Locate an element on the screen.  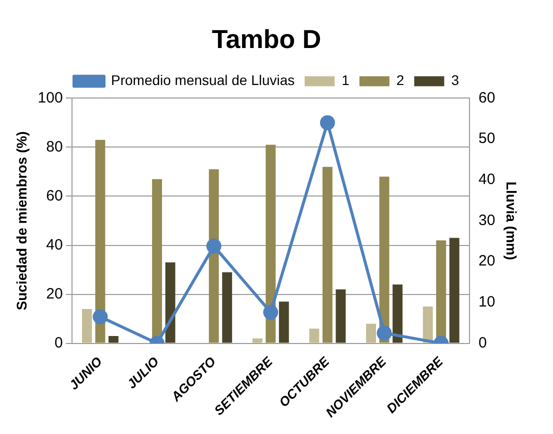
y2-tick-label: 60 is located at coordinates (487, 97).